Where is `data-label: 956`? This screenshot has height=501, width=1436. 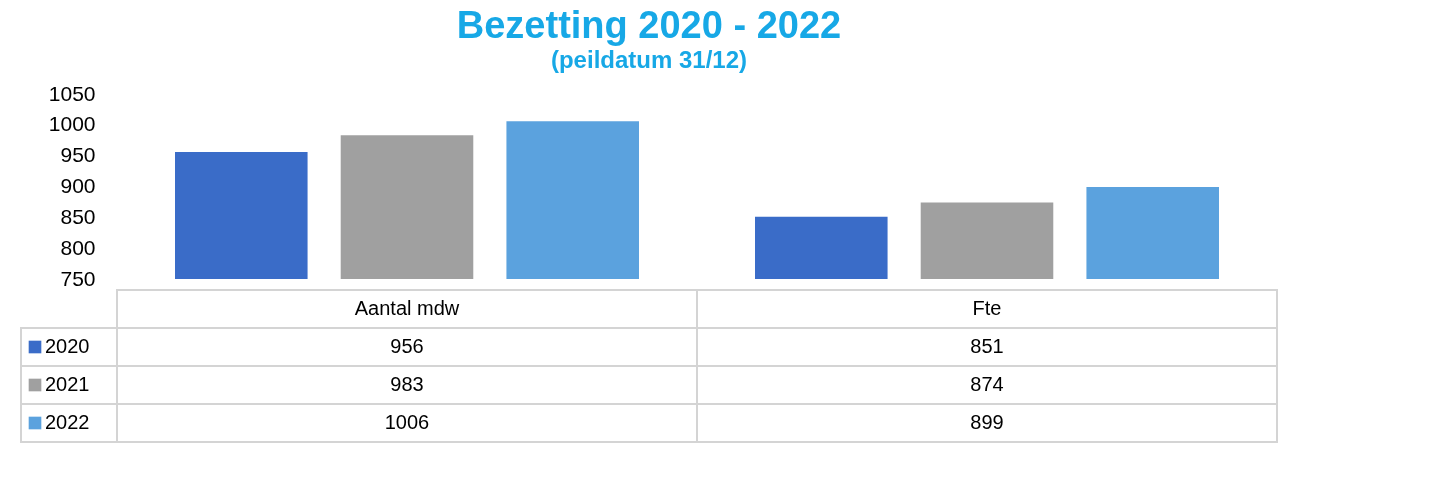
data-label: 956 is located at coordinates (407, 346).